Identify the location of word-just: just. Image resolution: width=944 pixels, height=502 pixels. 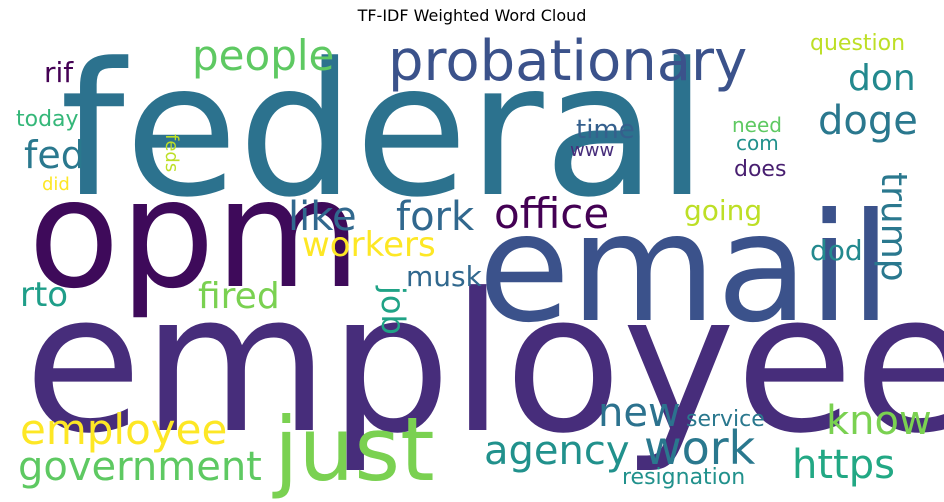
(353, 449).